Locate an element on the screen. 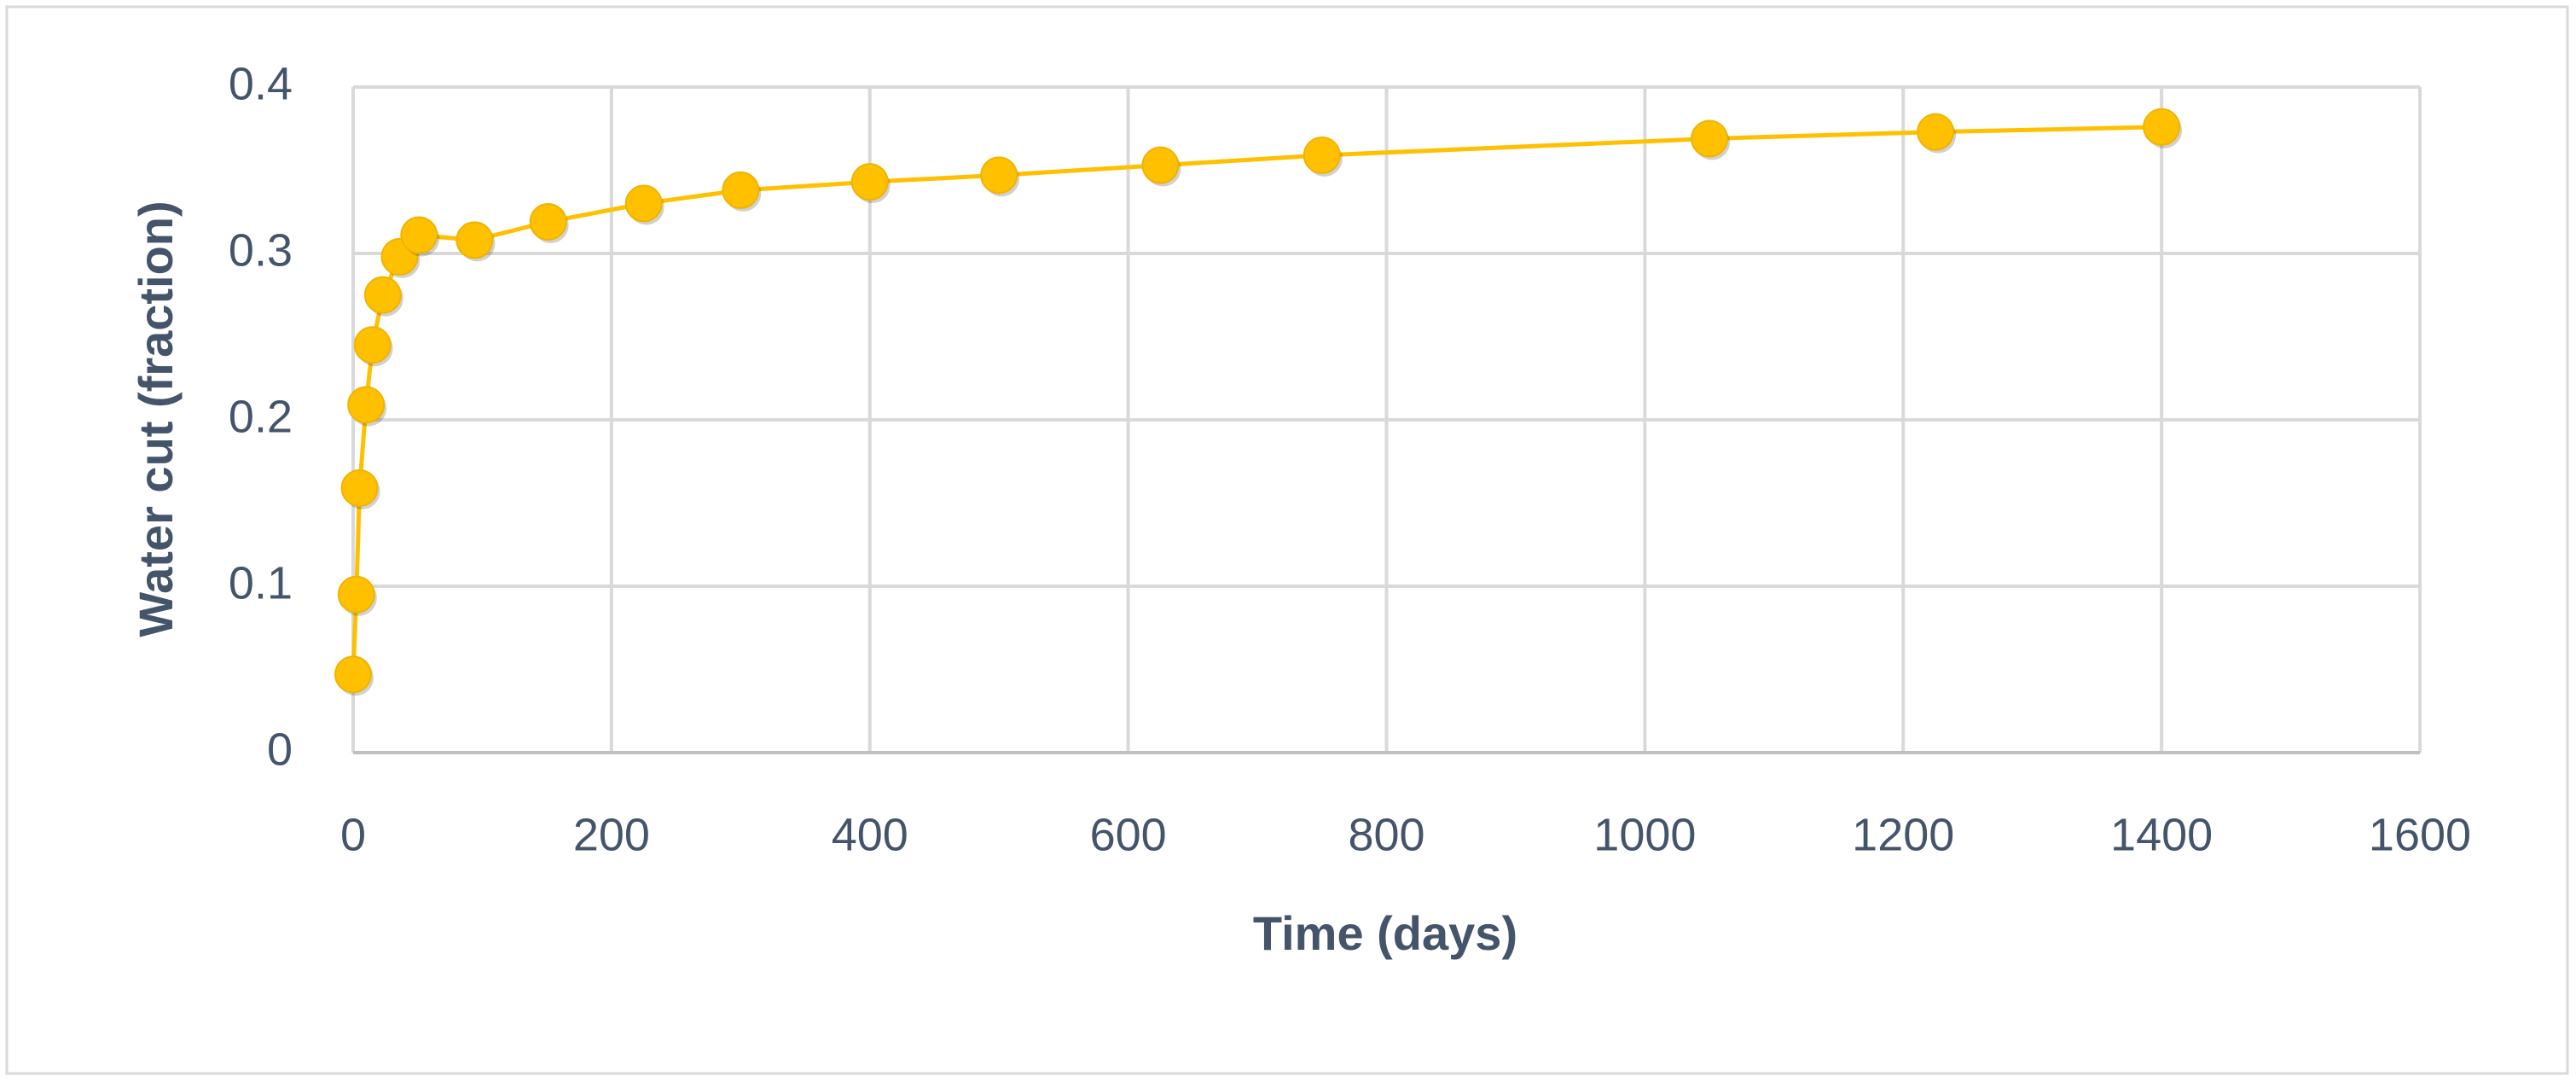  x-tick-label: 0 is located at coordinates (353, 834).